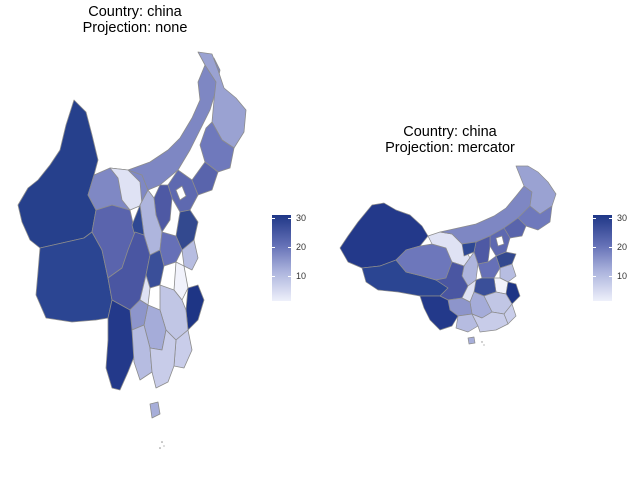 The image size is (640, 480). I want to click on title-projection-line: Projection: mercator, so click(450, 148).